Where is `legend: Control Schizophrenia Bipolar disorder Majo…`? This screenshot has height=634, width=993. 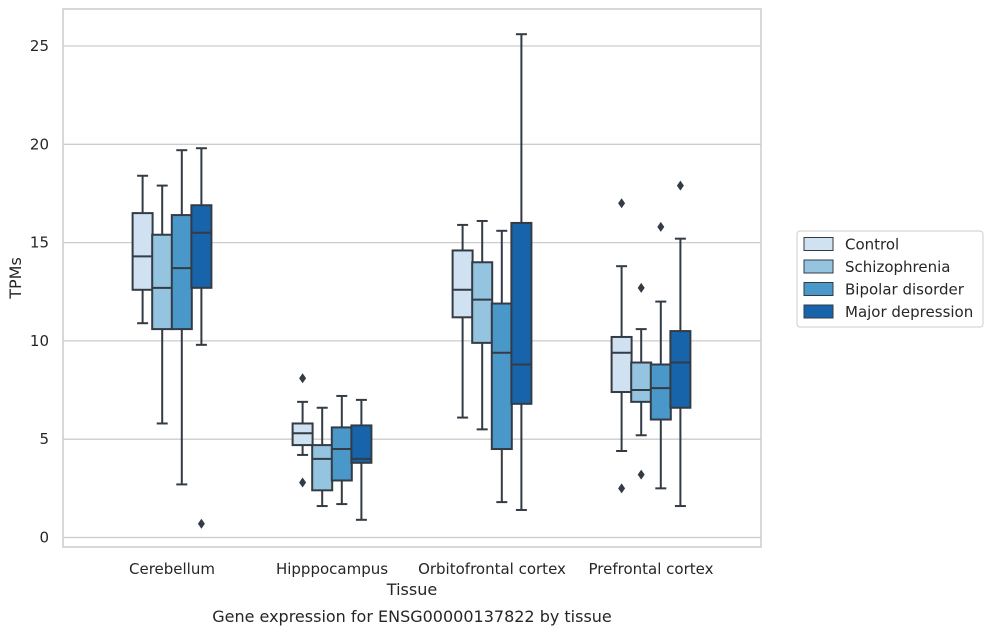 legend: Control Schizophrenia Bipolar disorder Majo… is located at coordinates (890, 279).